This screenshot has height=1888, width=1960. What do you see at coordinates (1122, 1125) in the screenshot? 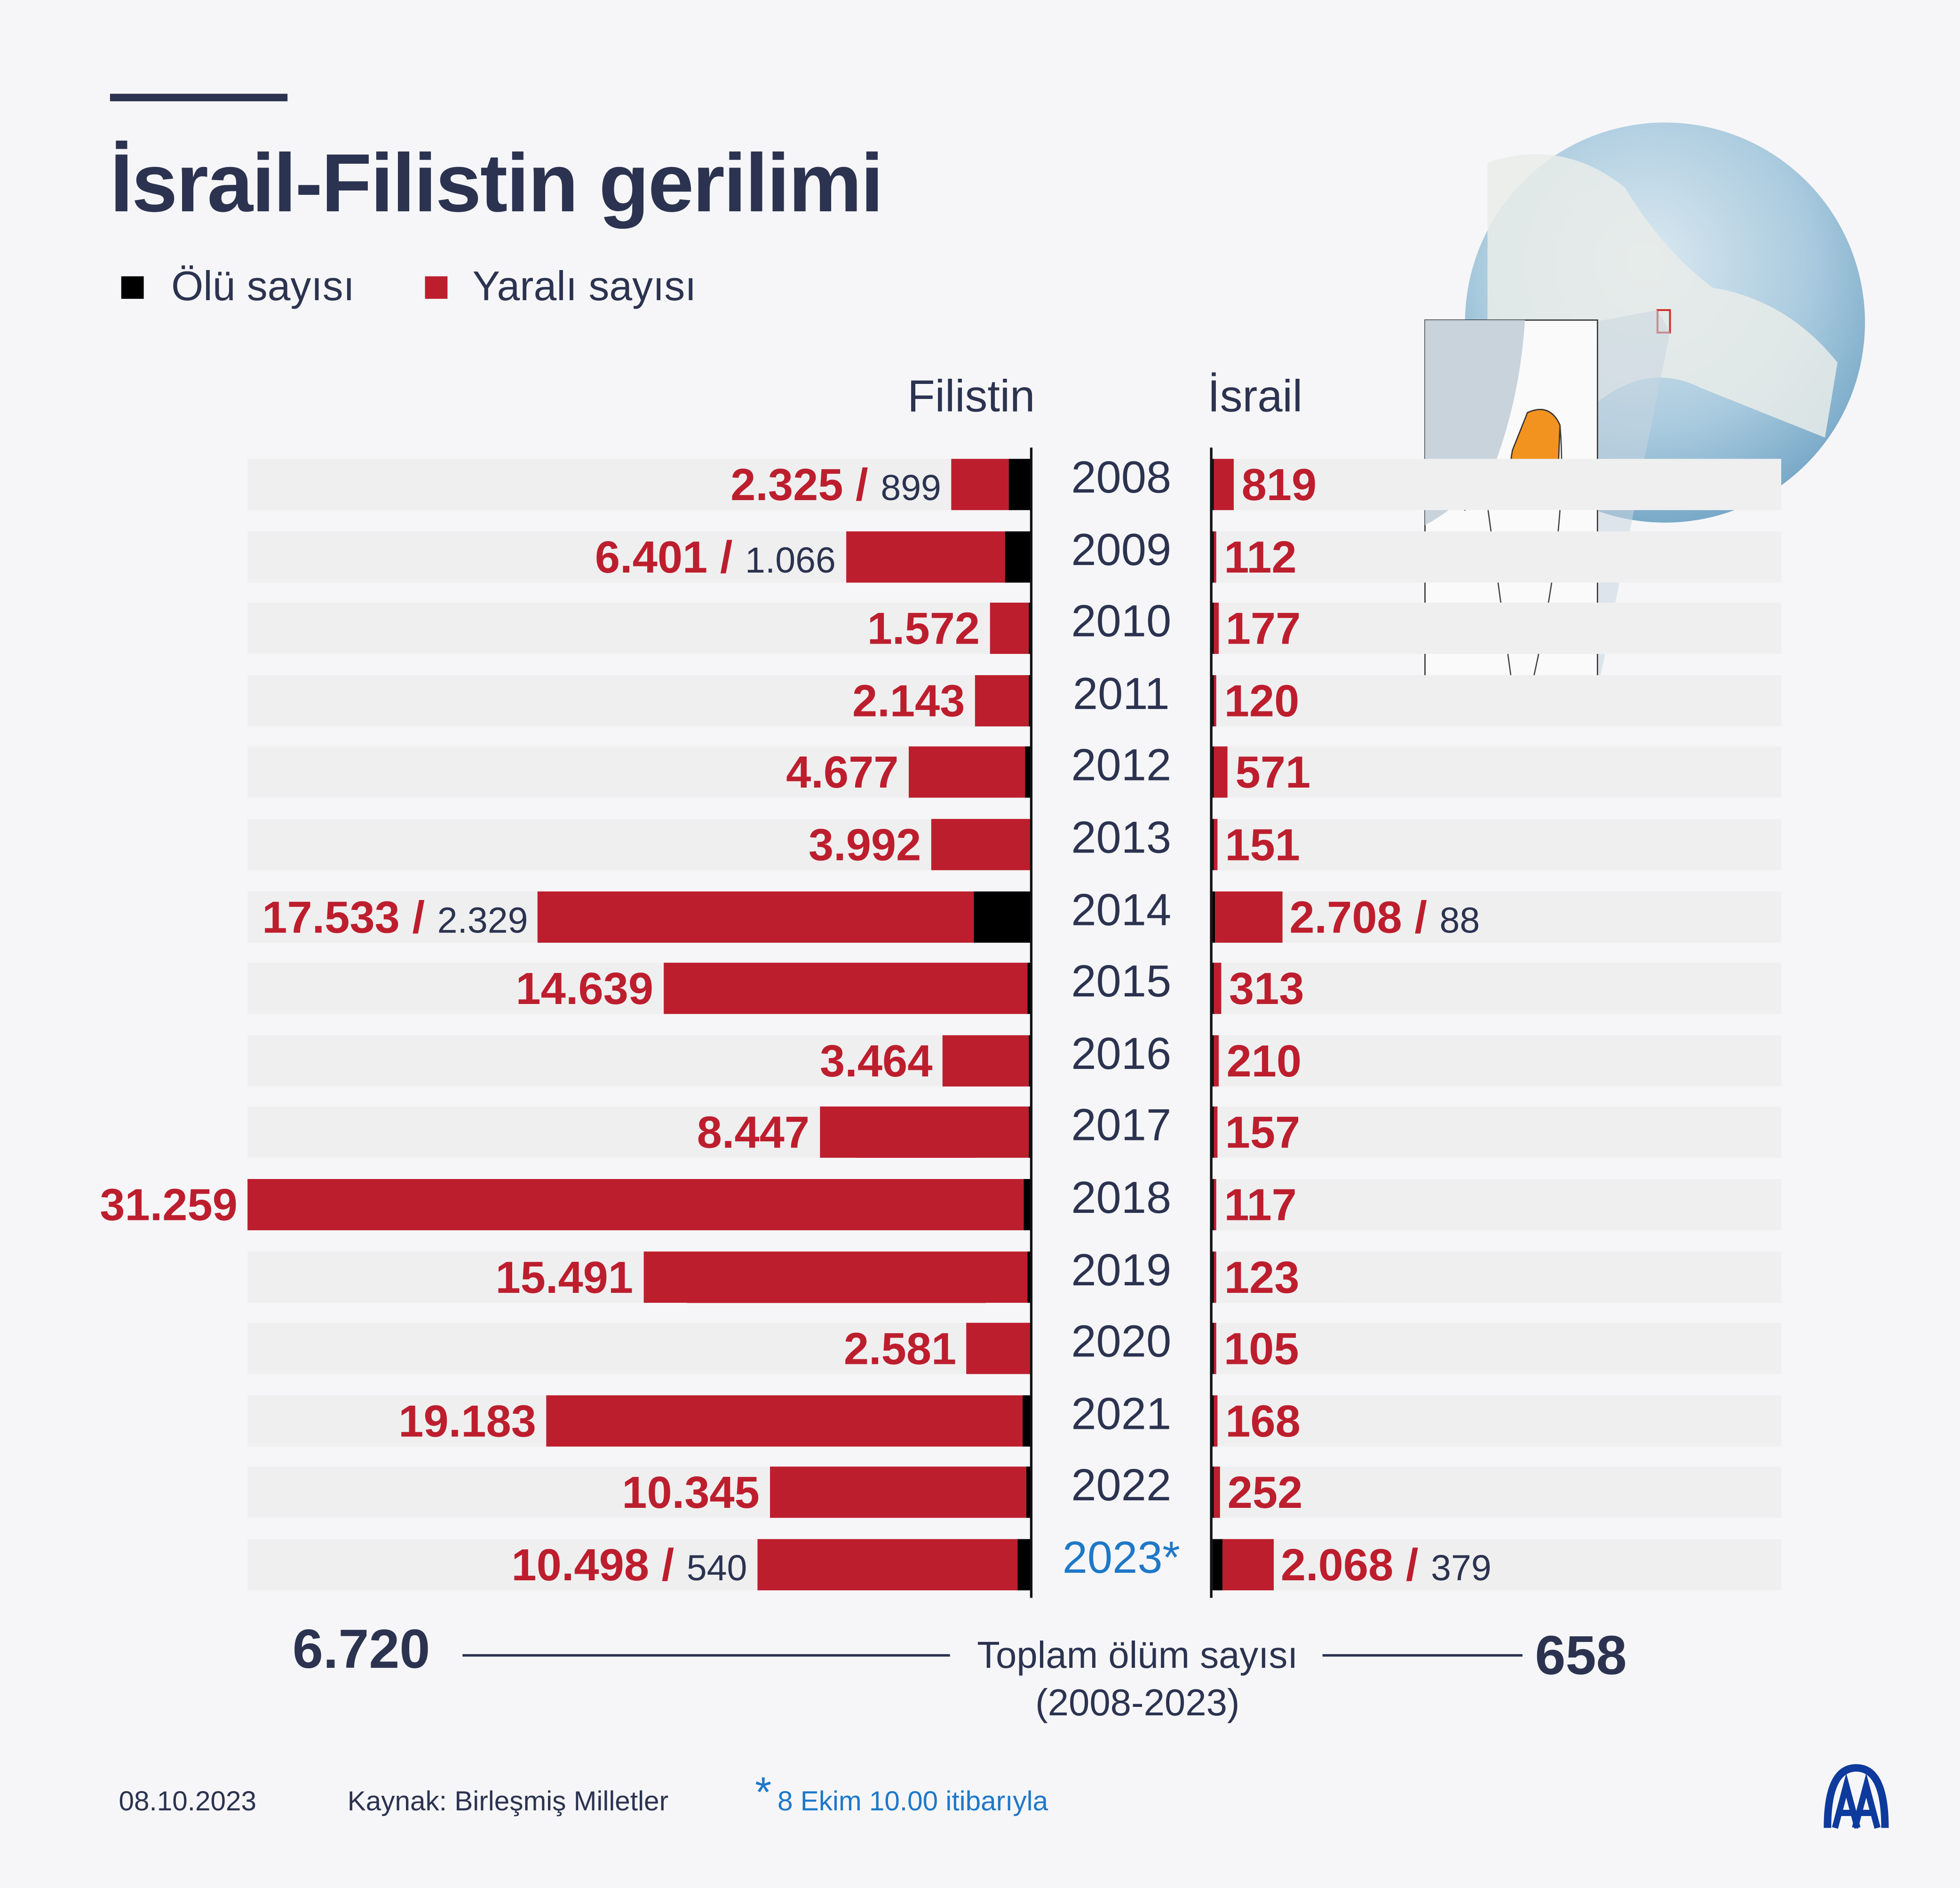
I see `year-label: 2017` at bounding box center [1122, 1125].